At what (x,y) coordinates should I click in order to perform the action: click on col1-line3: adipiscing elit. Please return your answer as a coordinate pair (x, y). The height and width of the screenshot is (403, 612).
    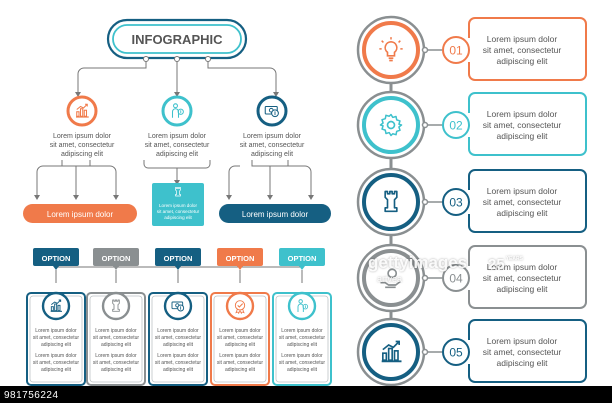
    Looking at the image, I should click on (82, 154).